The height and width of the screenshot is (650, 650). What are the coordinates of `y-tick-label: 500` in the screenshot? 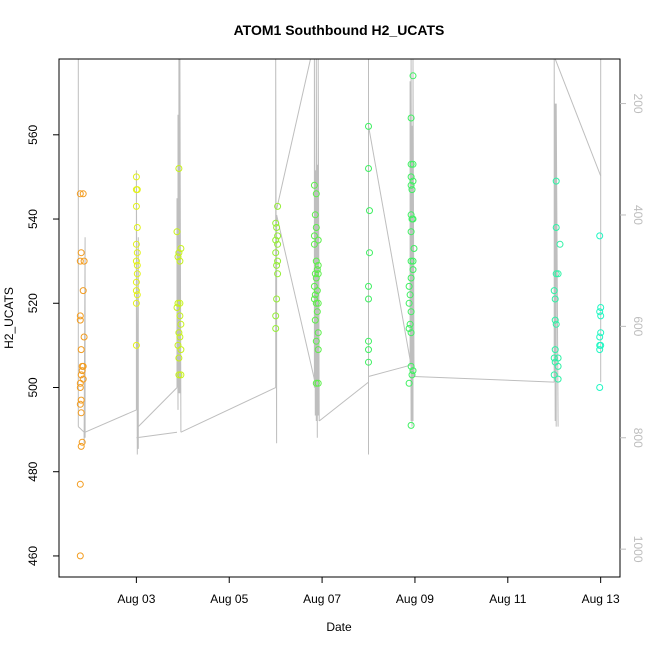 It's located at (33, 387).